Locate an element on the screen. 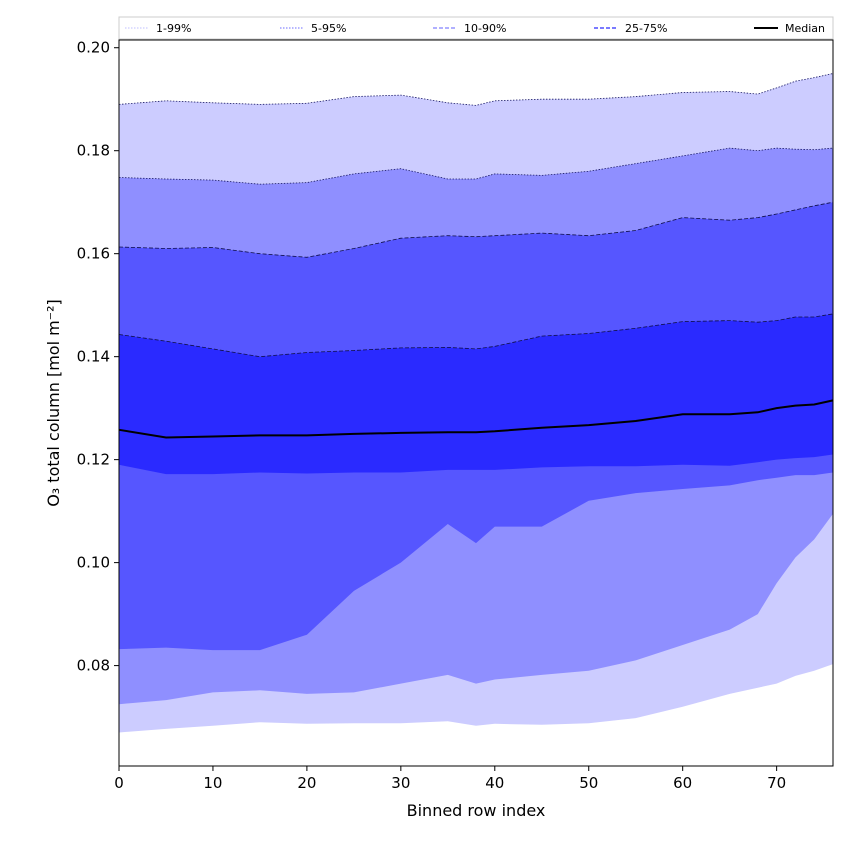  x-tick-label: 10 is located at coordinates (212, 783).